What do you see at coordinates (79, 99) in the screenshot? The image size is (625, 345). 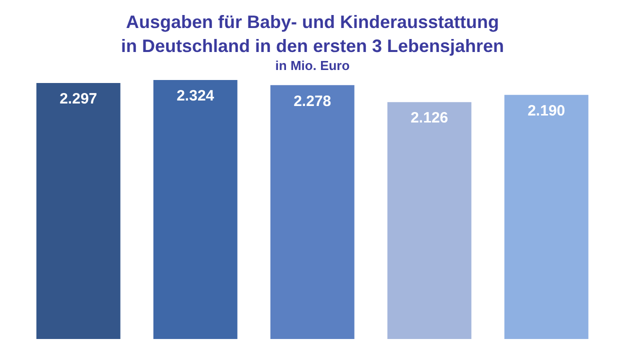 I see `data-label: 2.297` at bounding box center [79, 99].